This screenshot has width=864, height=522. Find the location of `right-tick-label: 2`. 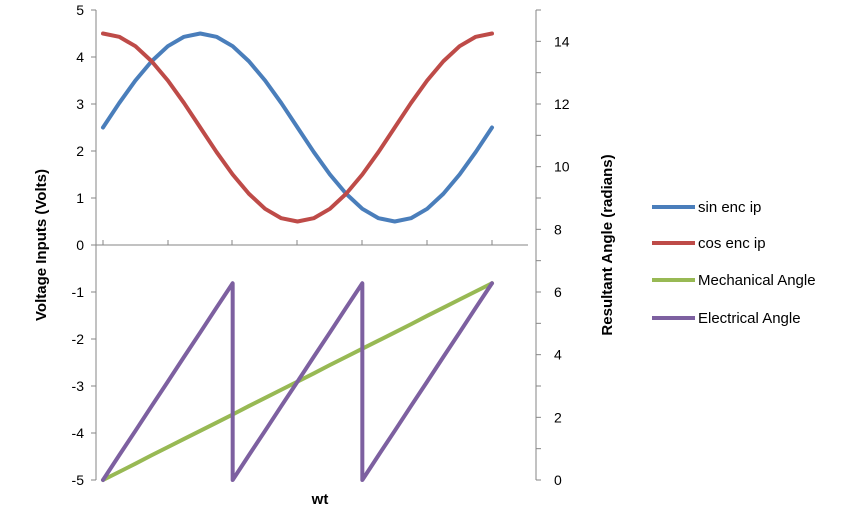

right-tick-label: 2 is located at coordinates (558, 417).